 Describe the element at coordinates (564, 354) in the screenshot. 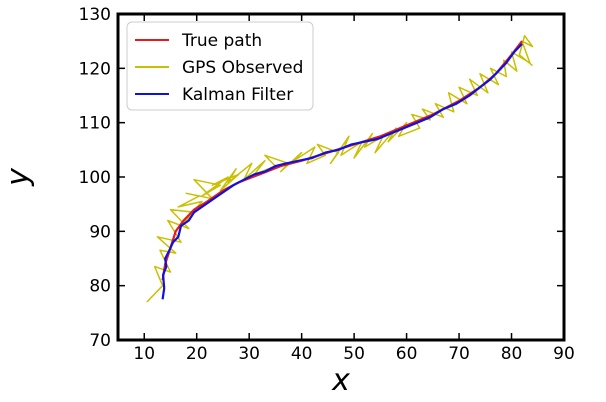

I see `x-tick-label: 90` at that location.